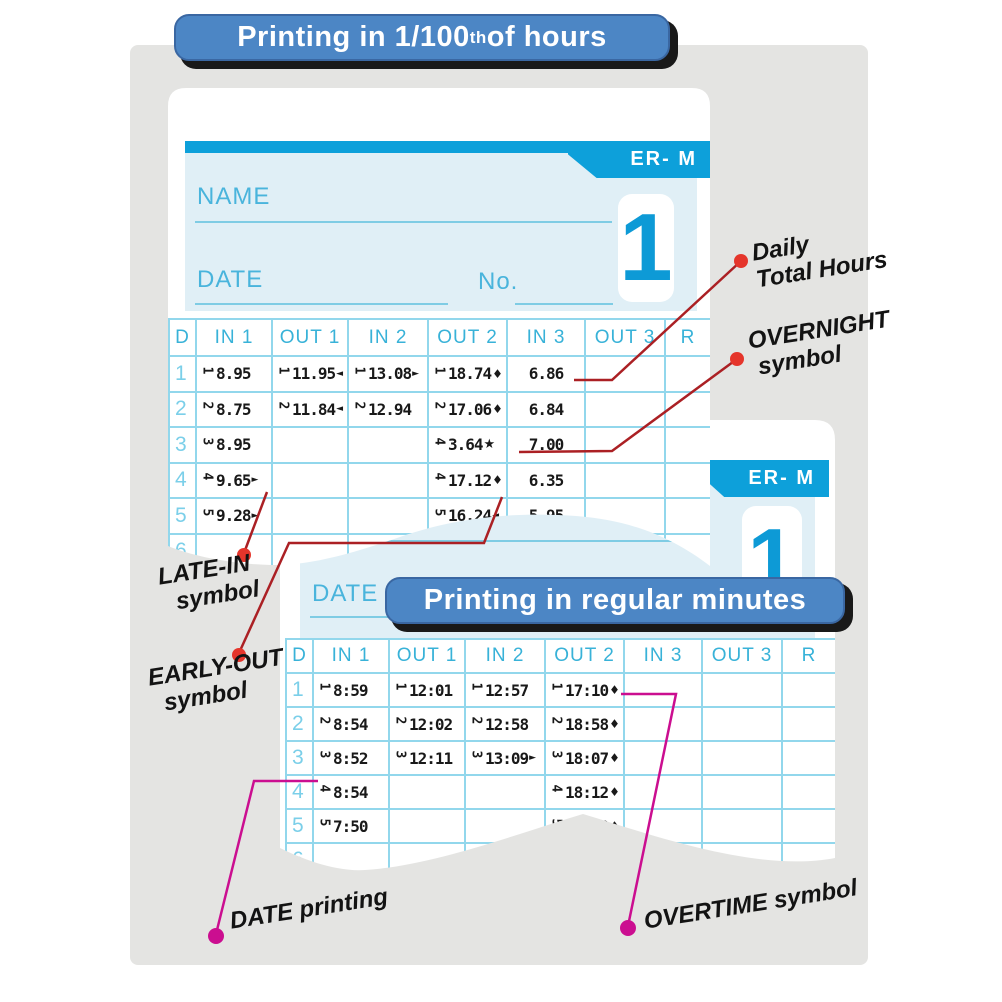 Image resolution: width=1002 pixels, height=1002 pixels. I want to click on punch-cell: 4 8:54, so click(352, 792).